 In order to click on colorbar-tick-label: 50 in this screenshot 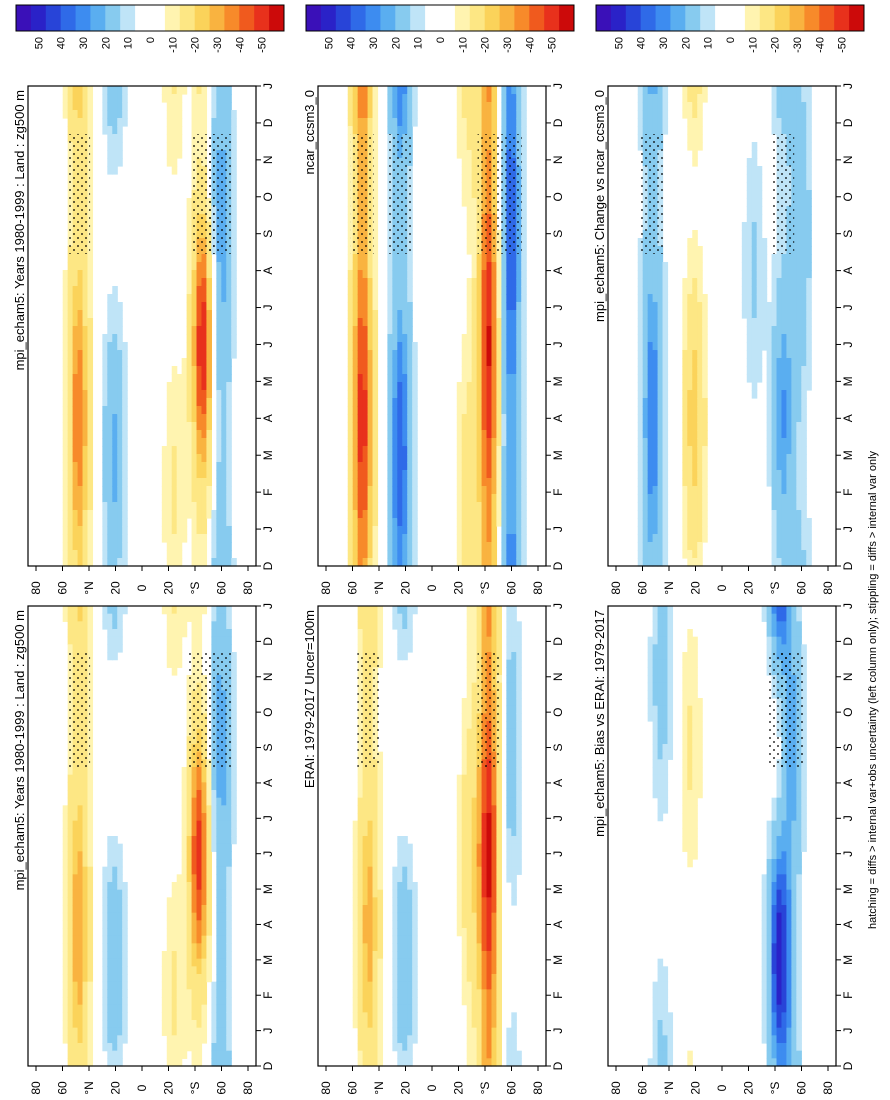, I will do `click(329, 43)`.